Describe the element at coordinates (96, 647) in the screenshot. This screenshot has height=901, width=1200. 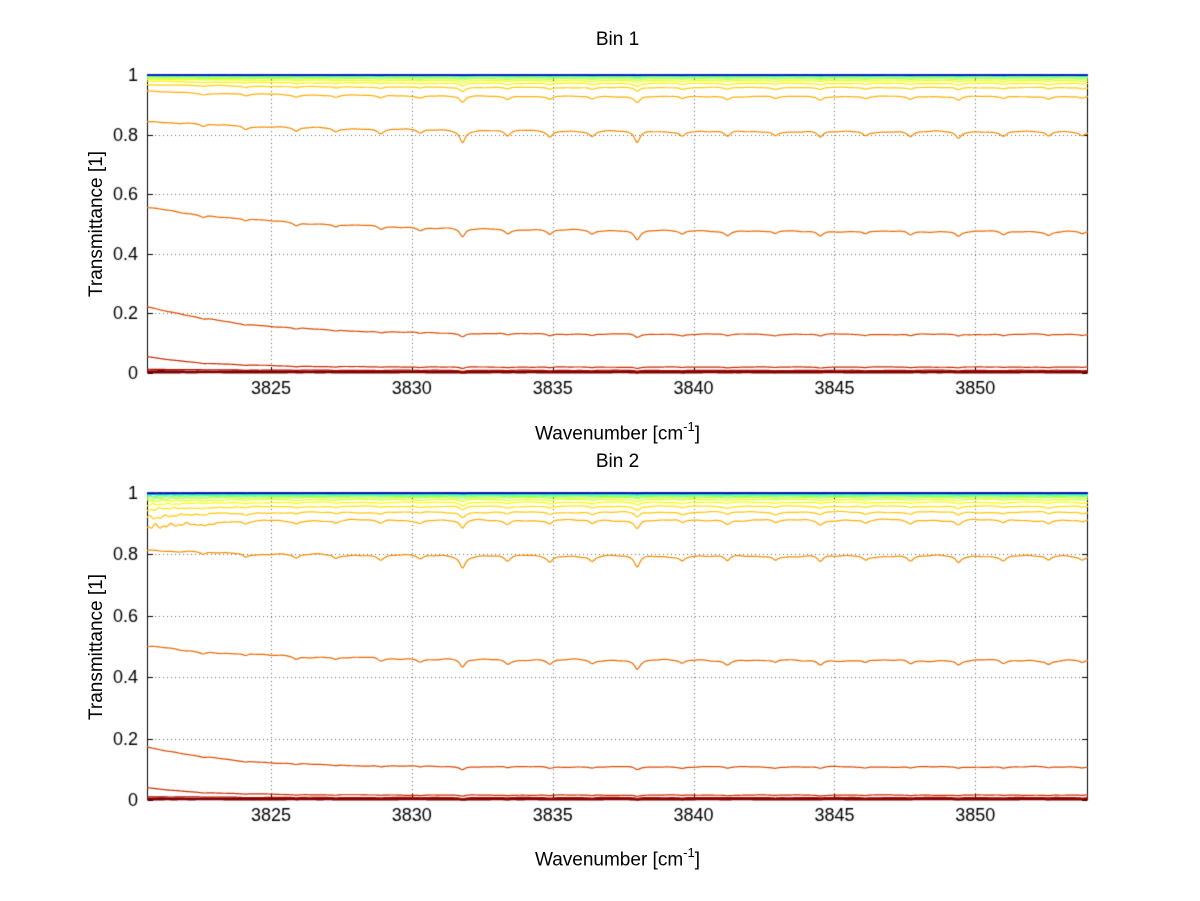
I see `bin2-y-axis-label-text: Transmittance [1]` at that location.